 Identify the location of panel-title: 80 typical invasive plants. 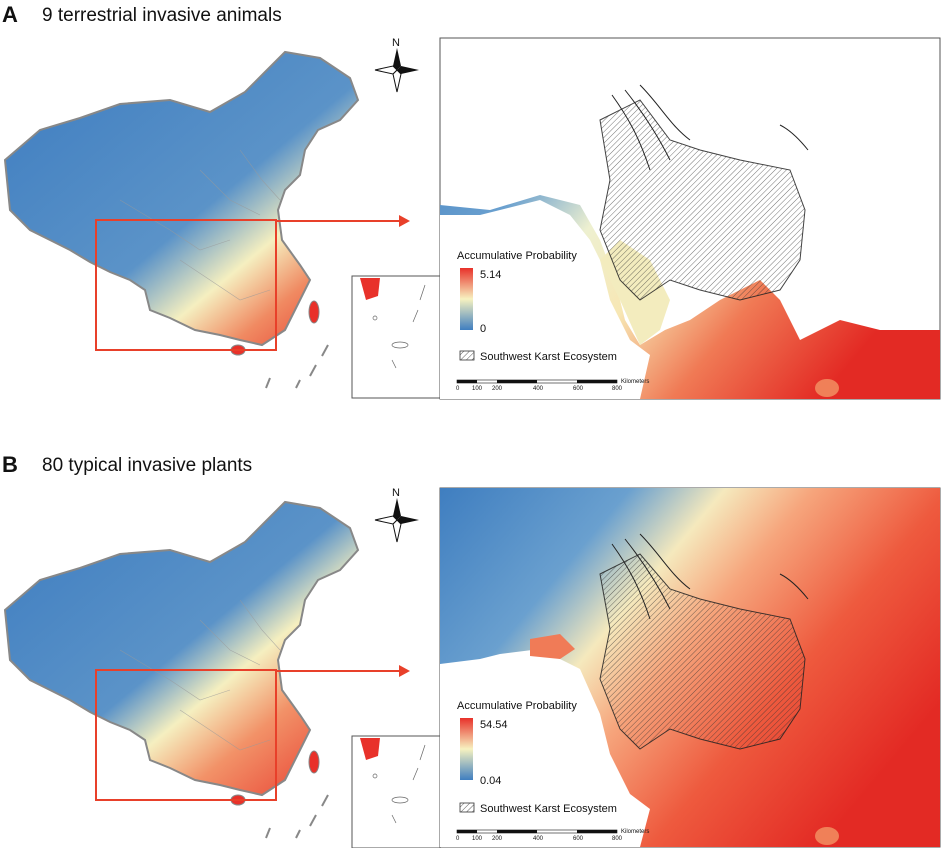
(147, 465).